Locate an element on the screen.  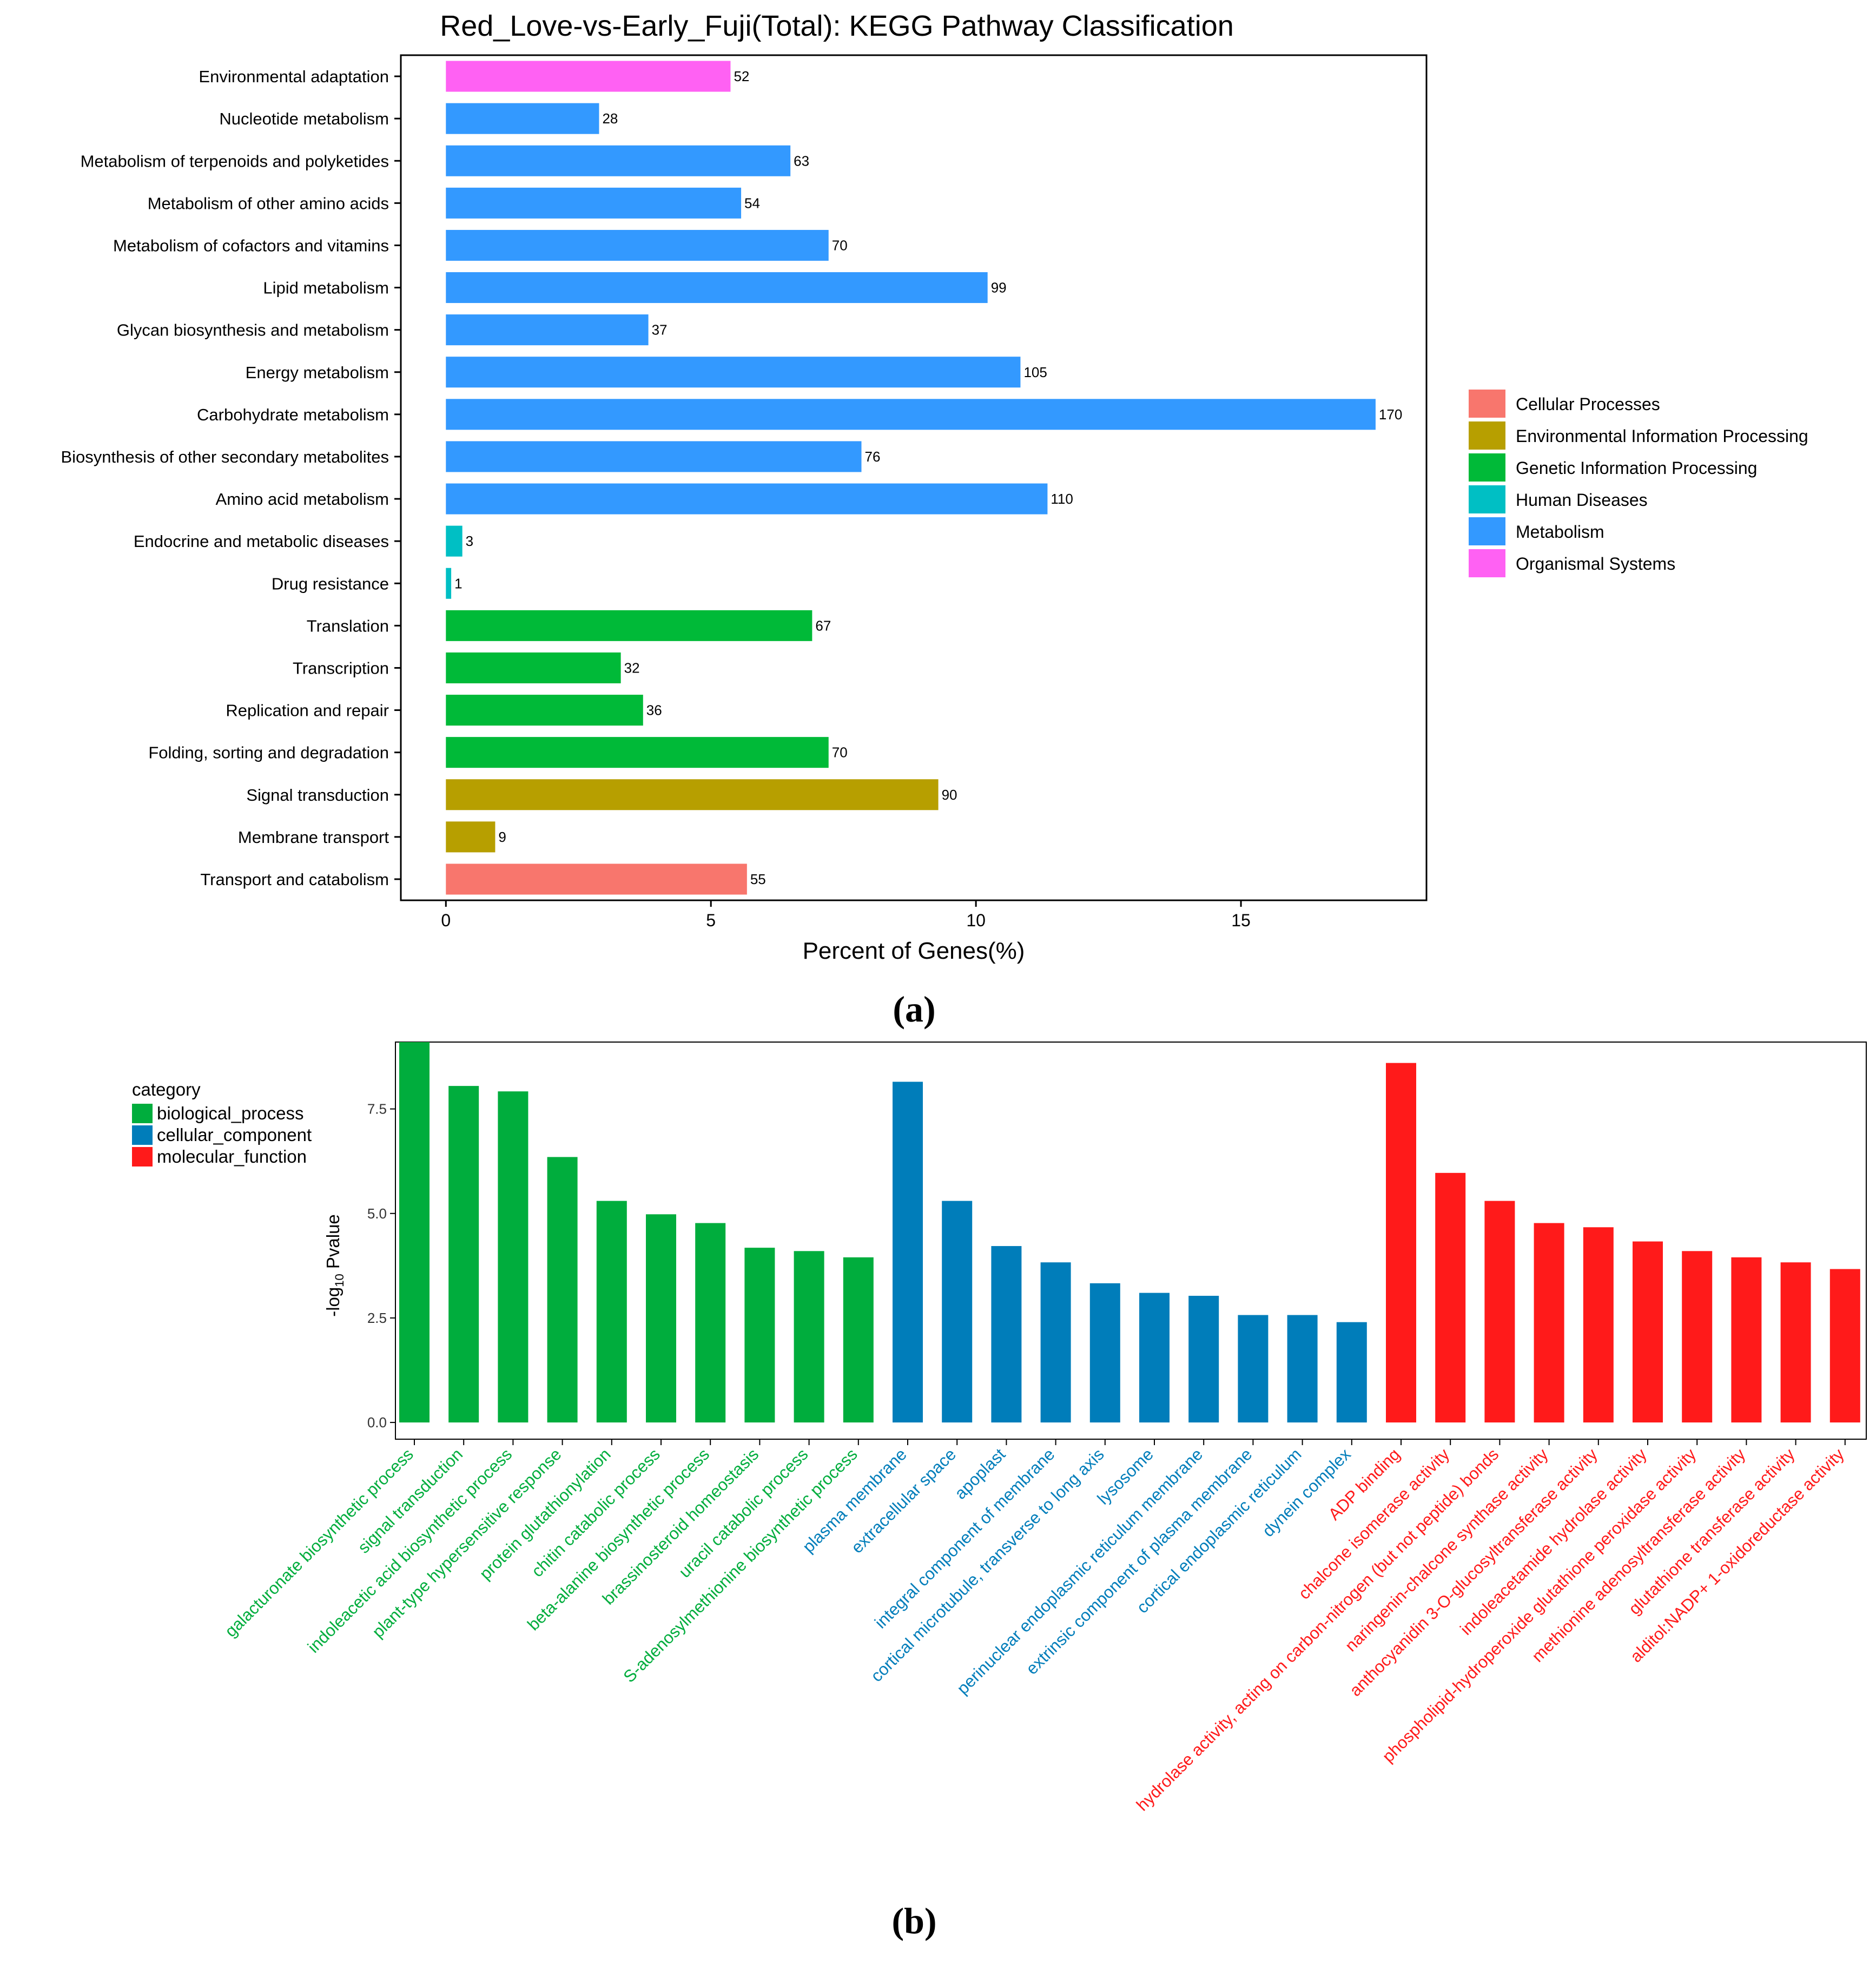
go-x-tick-label: indoleacetic acid biosynthetic process is located at coordinates (410, 1551).